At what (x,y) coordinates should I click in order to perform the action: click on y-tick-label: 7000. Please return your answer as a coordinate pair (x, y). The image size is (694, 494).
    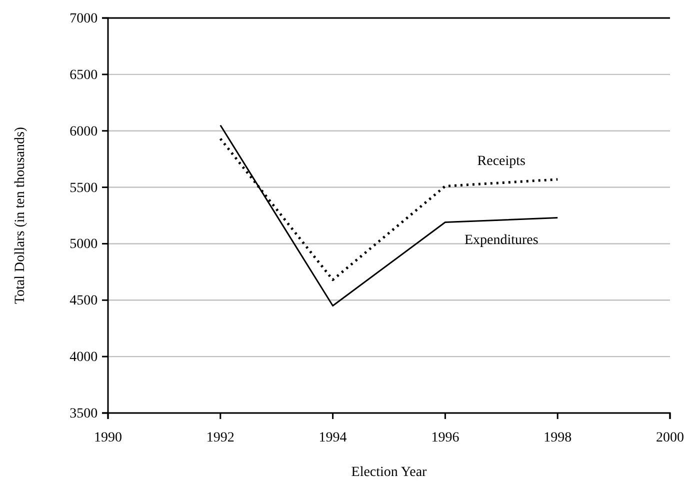
    Looking at the image, I should click on (84, 18).